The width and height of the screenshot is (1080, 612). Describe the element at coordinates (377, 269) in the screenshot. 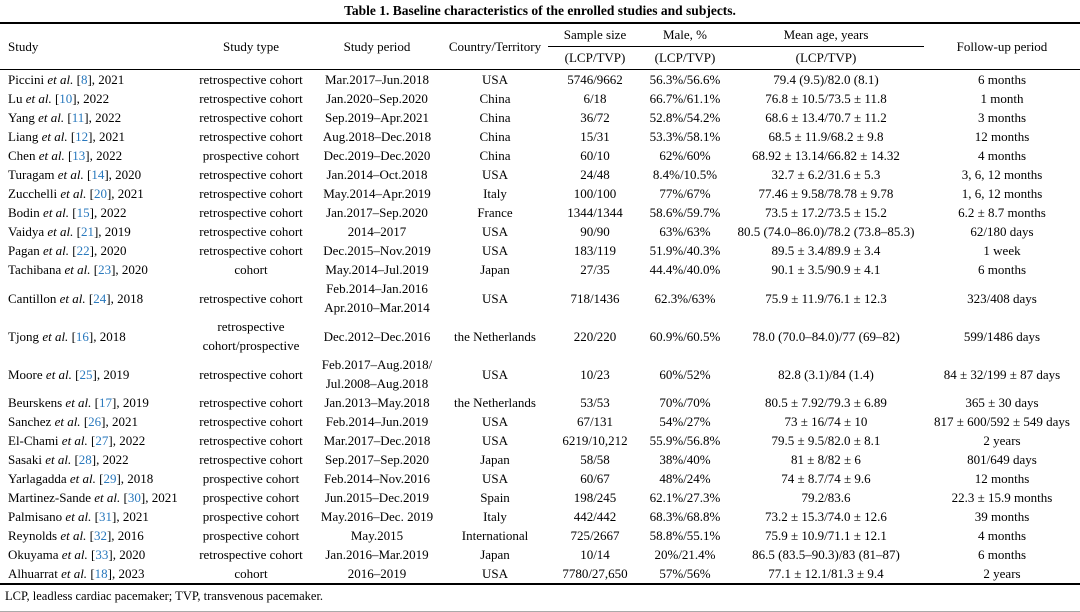

I see `study-period-cell: May.2014–Jul.2019` at that location.